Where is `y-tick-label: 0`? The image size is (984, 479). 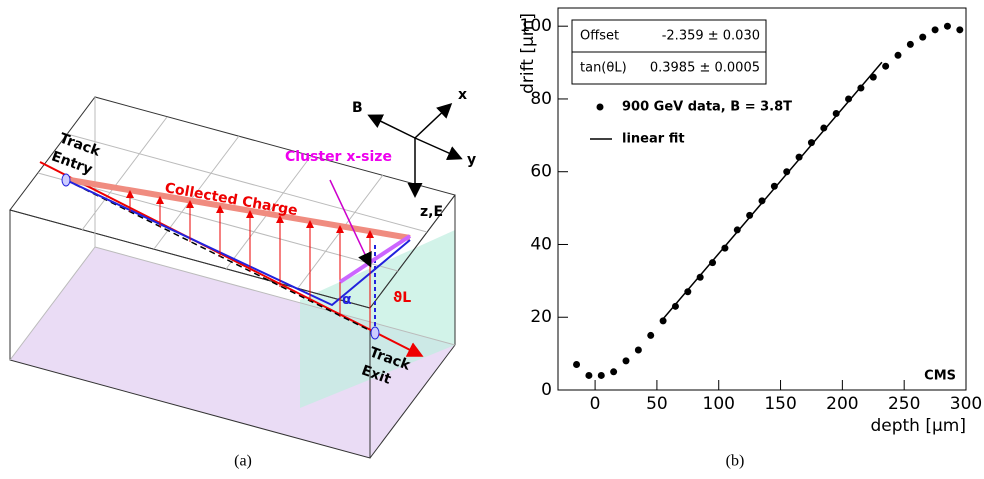
y-tick-label: 0 is located at coordinates (546, 390).